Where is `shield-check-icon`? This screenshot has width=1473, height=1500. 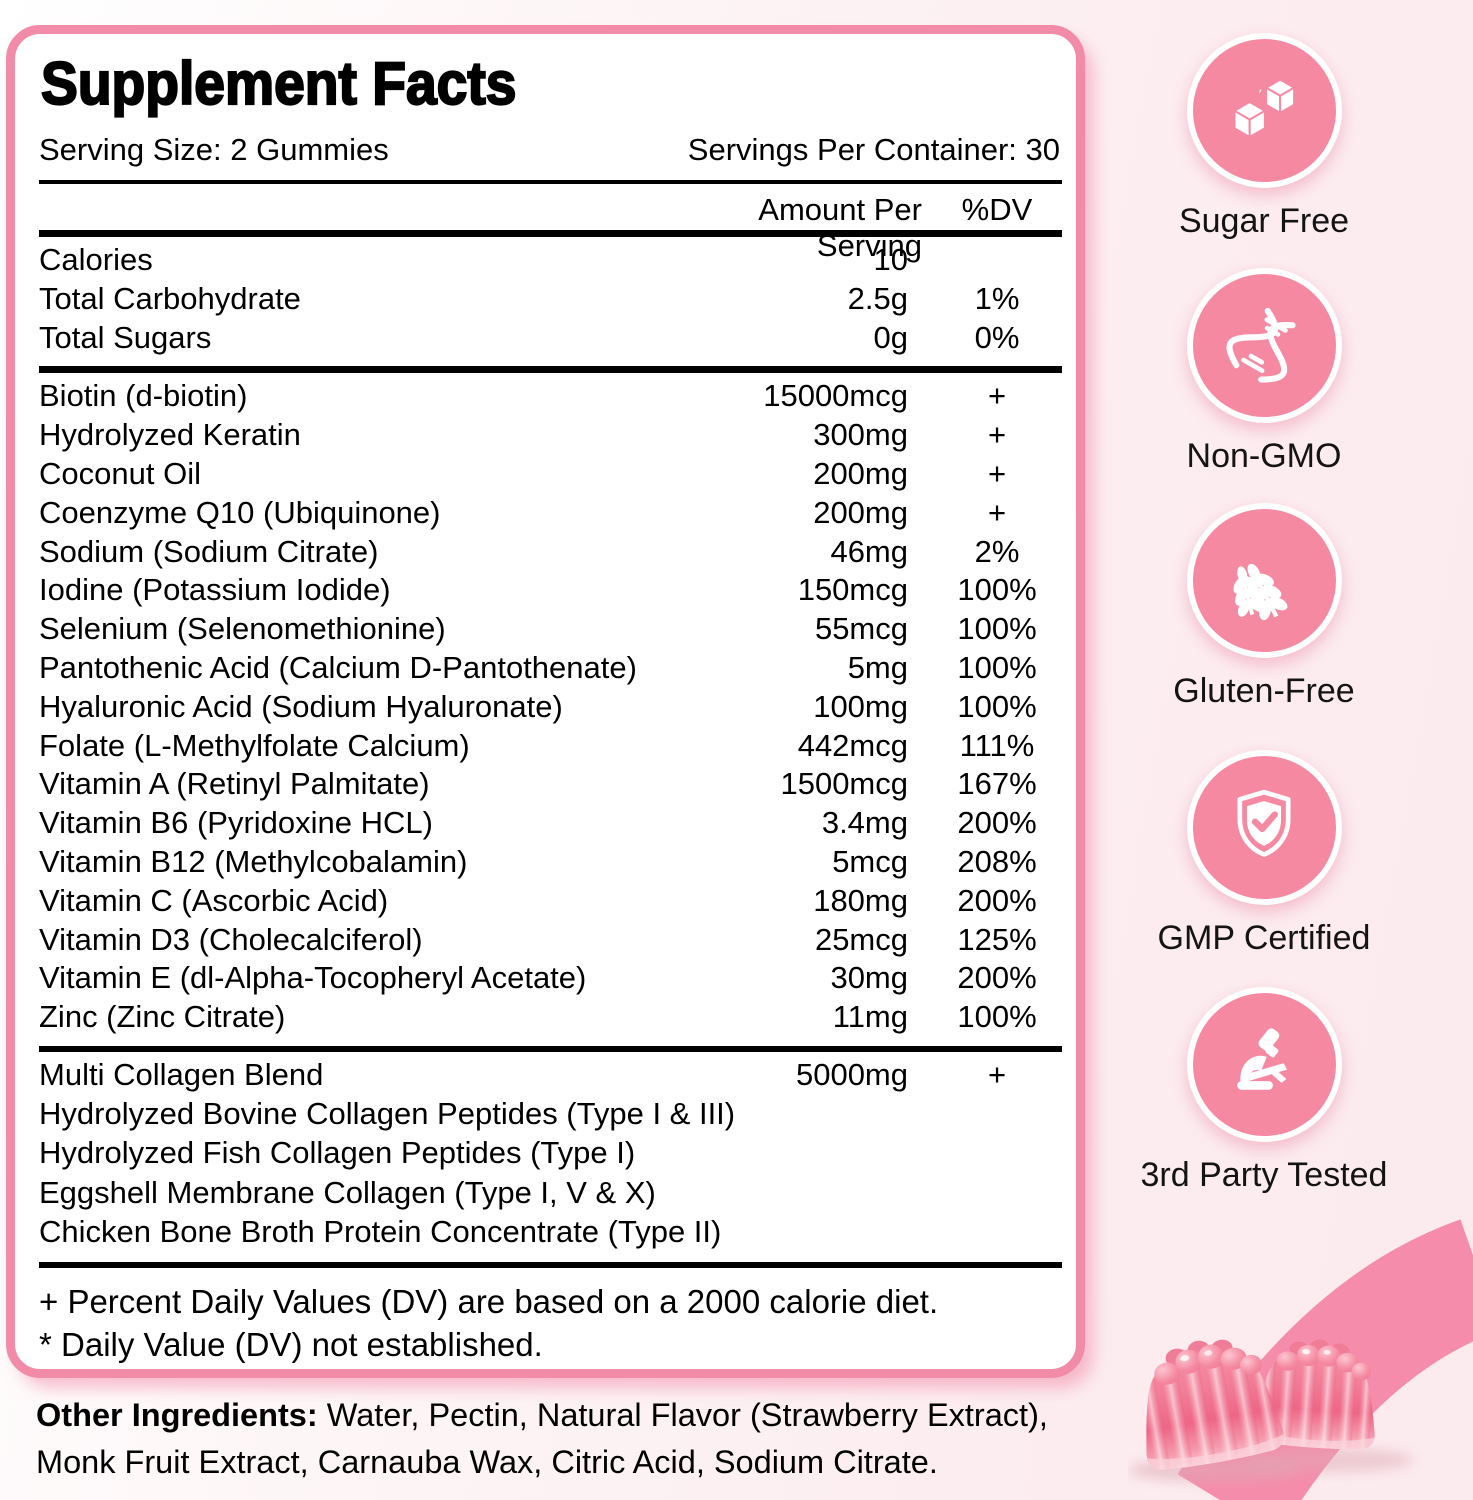
shield-check-icon is located at coordinates (1264, 827).